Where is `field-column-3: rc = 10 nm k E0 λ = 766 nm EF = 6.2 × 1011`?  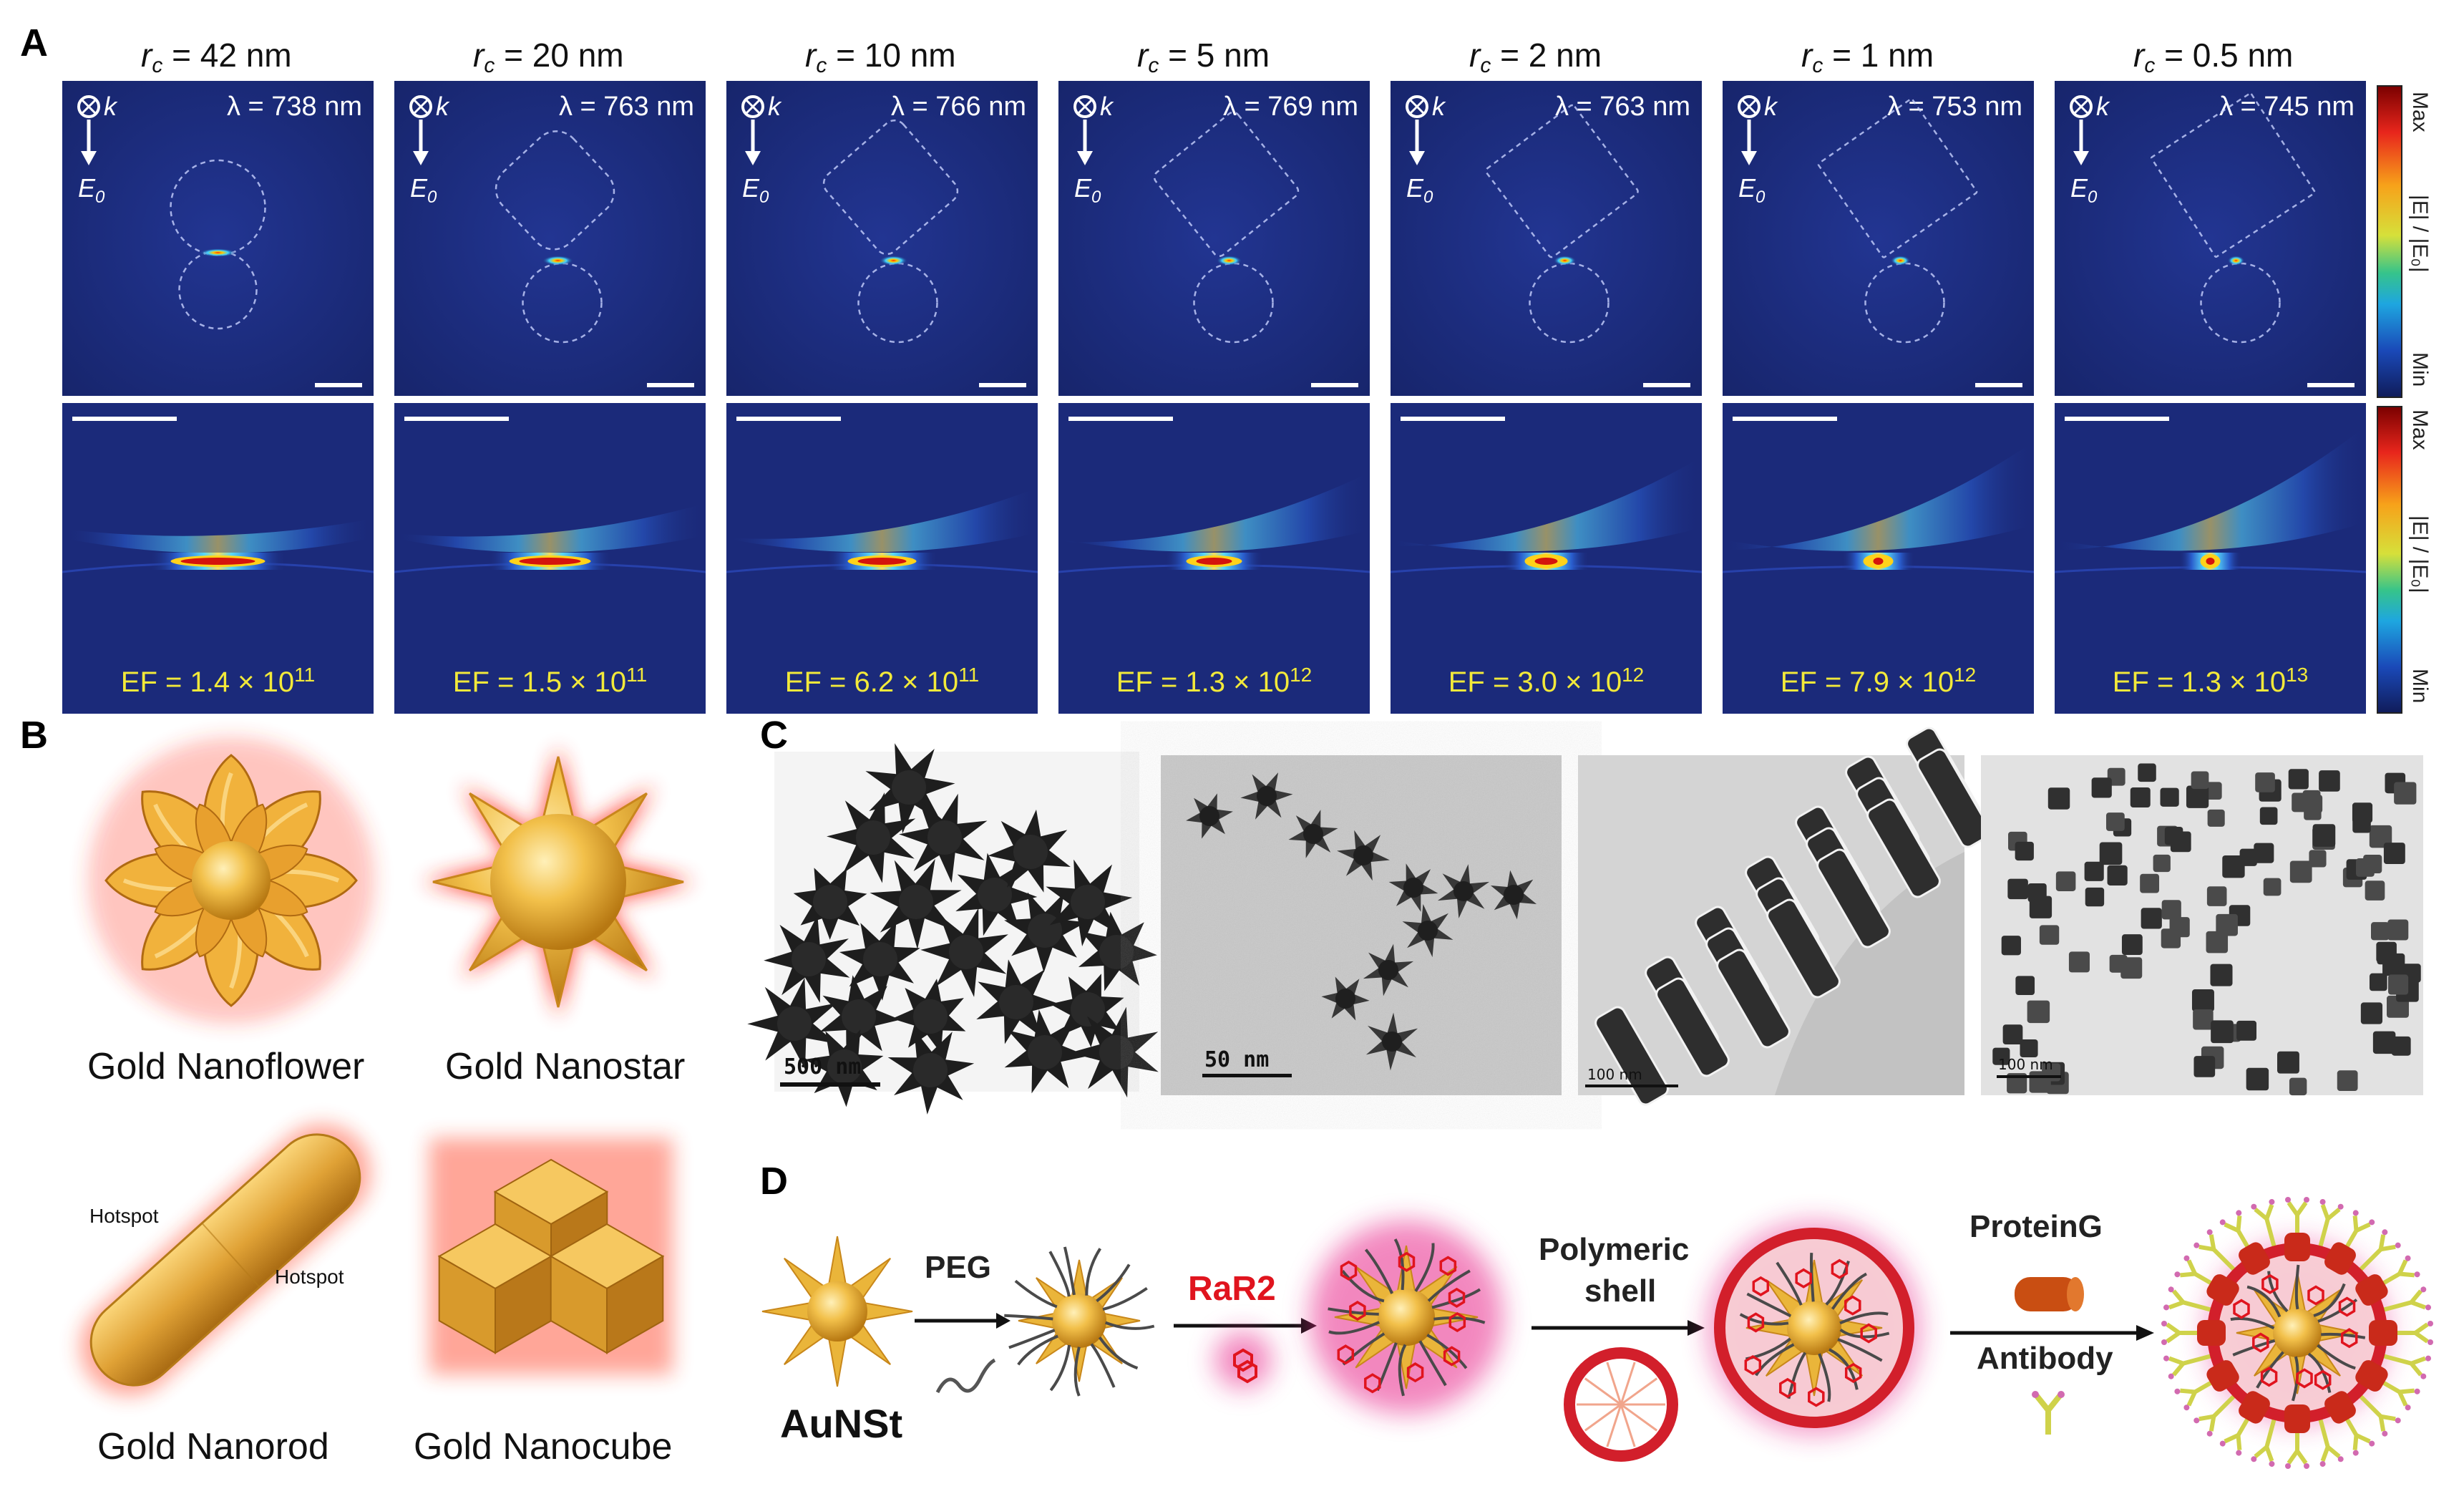 field-column-3: rc = 10 nm k E0 λ = 766 nm EF = 6.2 × 1011 is located at coordinates (882, 375).